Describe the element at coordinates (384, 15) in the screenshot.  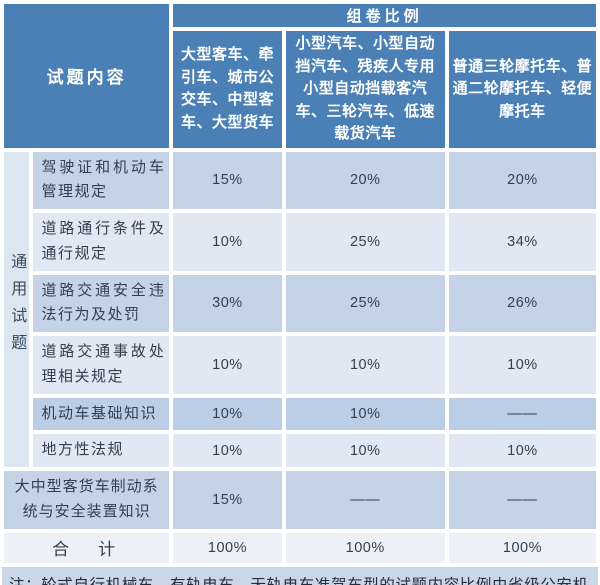
I see `top-header-paper-ratio: 组卷比例` at that location.